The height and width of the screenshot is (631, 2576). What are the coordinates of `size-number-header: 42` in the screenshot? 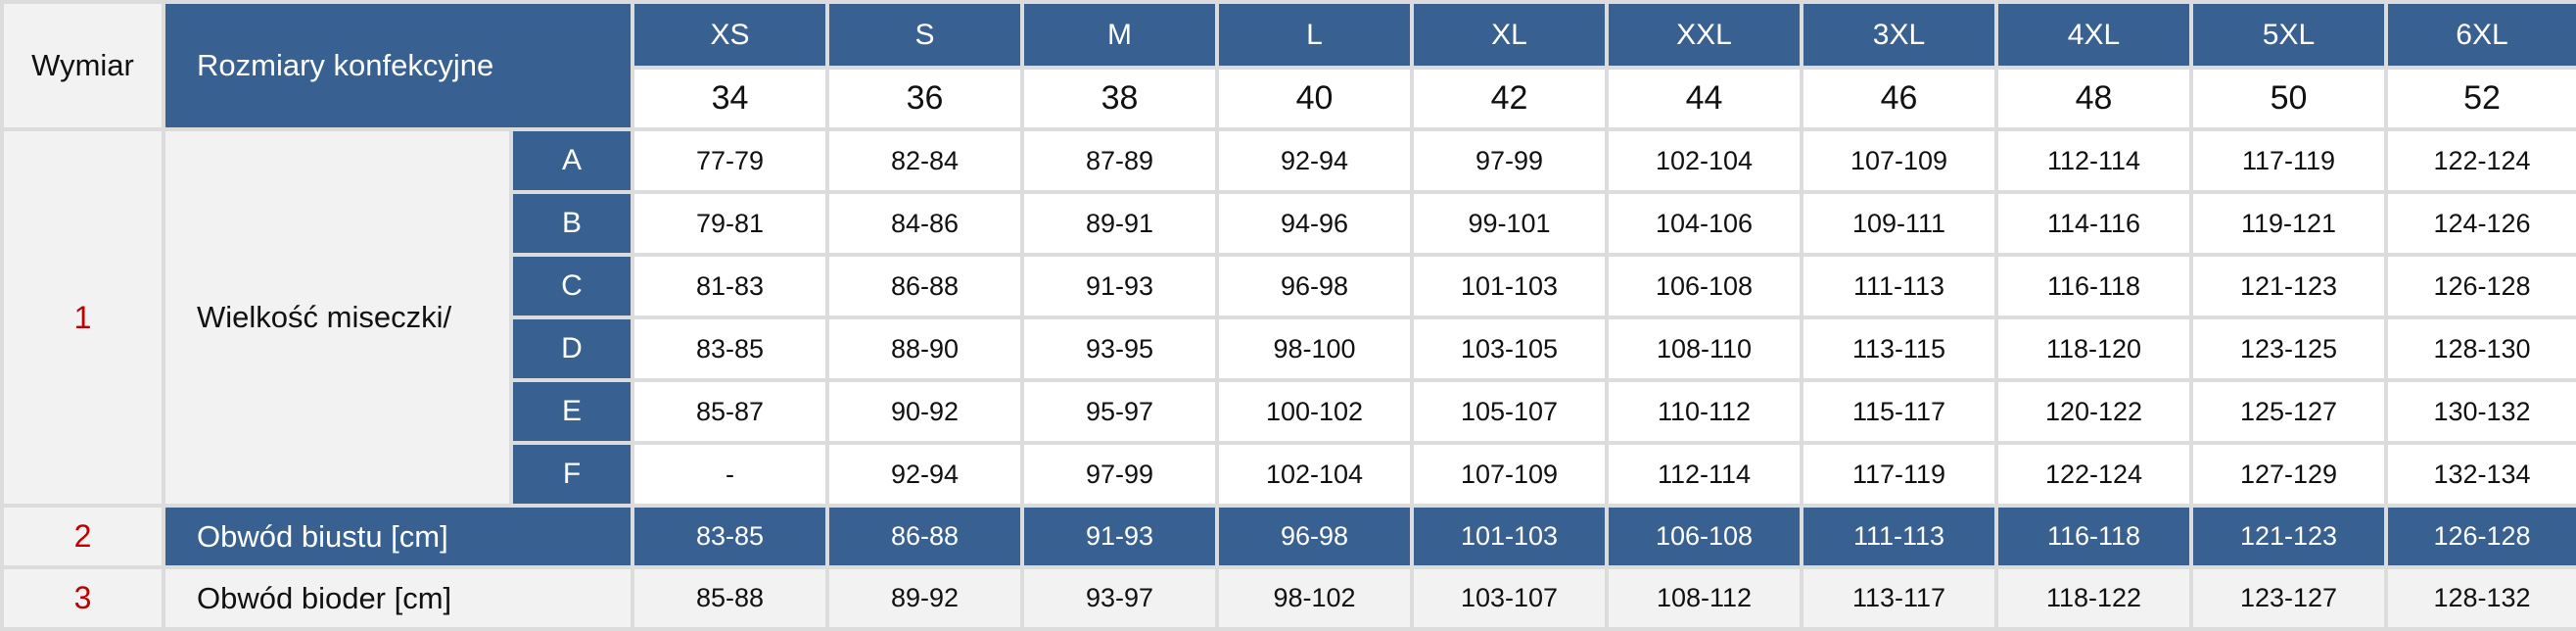 It's located at (1509, 99).